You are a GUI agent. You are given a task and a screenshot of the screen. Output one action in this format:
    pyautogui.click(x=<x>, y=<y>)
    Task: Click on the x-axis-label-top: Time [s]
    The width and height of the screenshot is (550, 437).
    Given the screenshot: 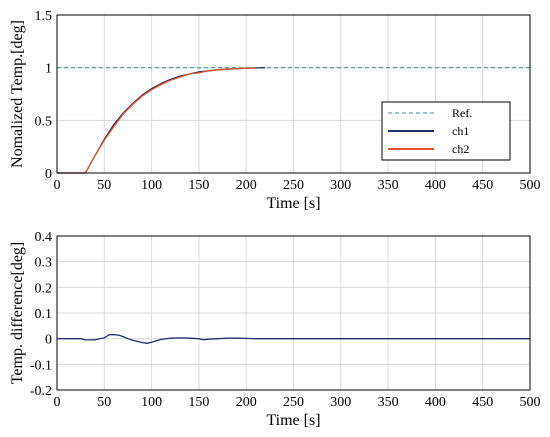 What is the action you would take?
    pyautogui.click(x=293, y=203)
    